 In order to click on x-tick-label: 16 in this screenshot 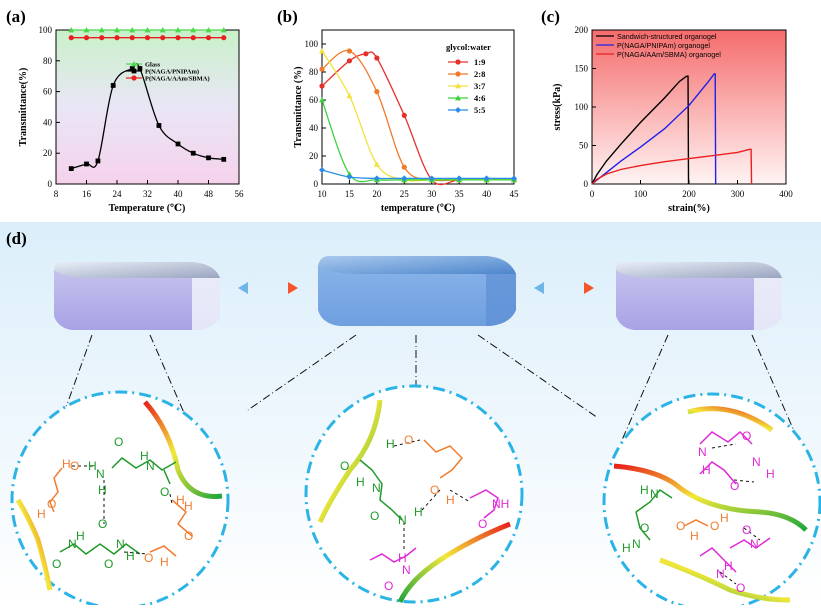, I will do `click(87, 194)`.